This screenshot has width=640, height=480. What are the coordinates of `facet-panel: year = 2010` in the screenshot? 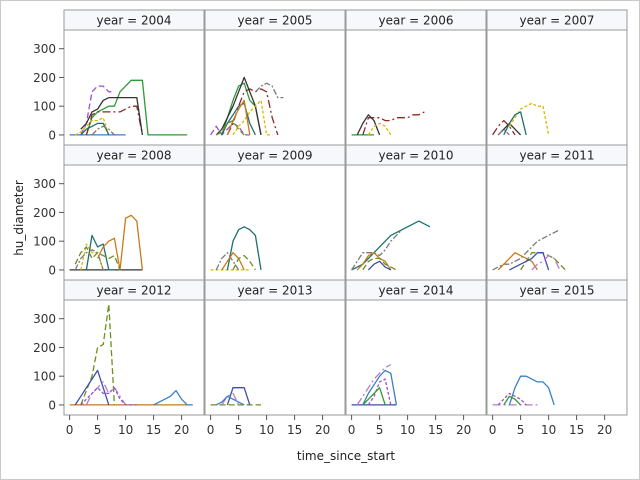 It's located at (416, 212).